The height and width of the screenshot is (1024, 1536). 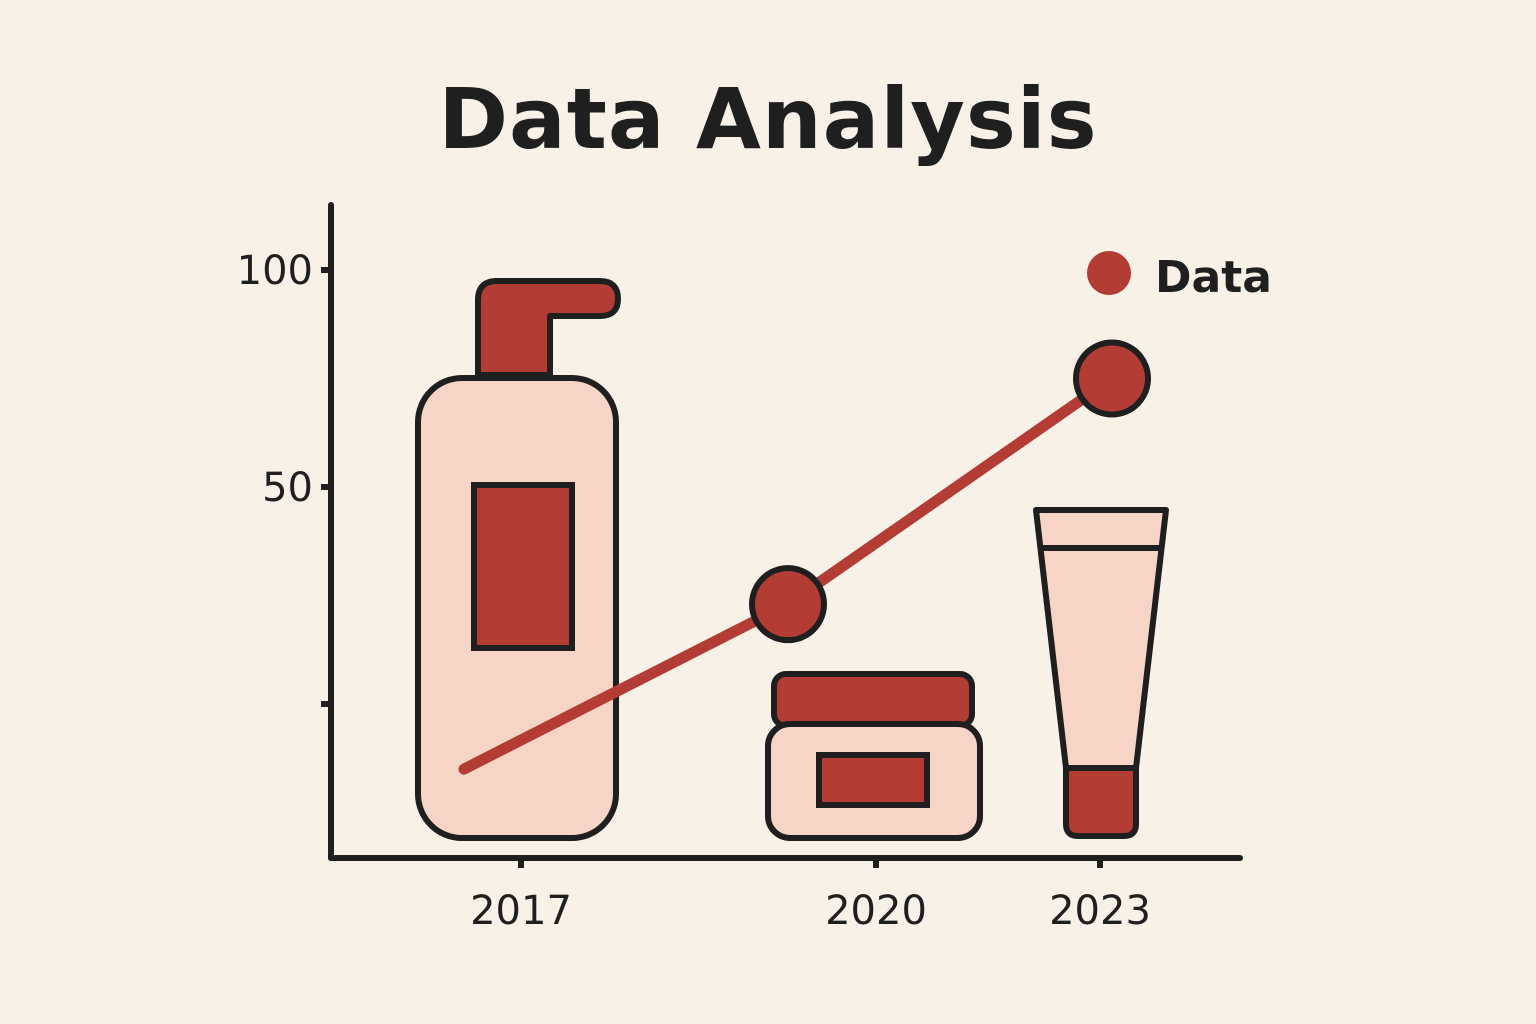 What do you see at coordinates (1101, 673) in the screenshot?
I see `tube-icon` at bounding box center [1101, 673].